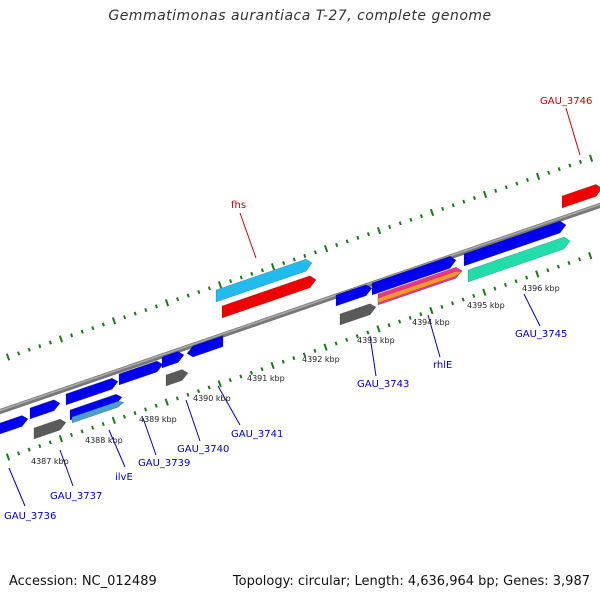 Image resolution: width=600 pixels, height=600 pixels. Describe the element at coordinates (203, 449) in the screenshot. I see `gene-label-gau3740: GAU_3740` at that location.